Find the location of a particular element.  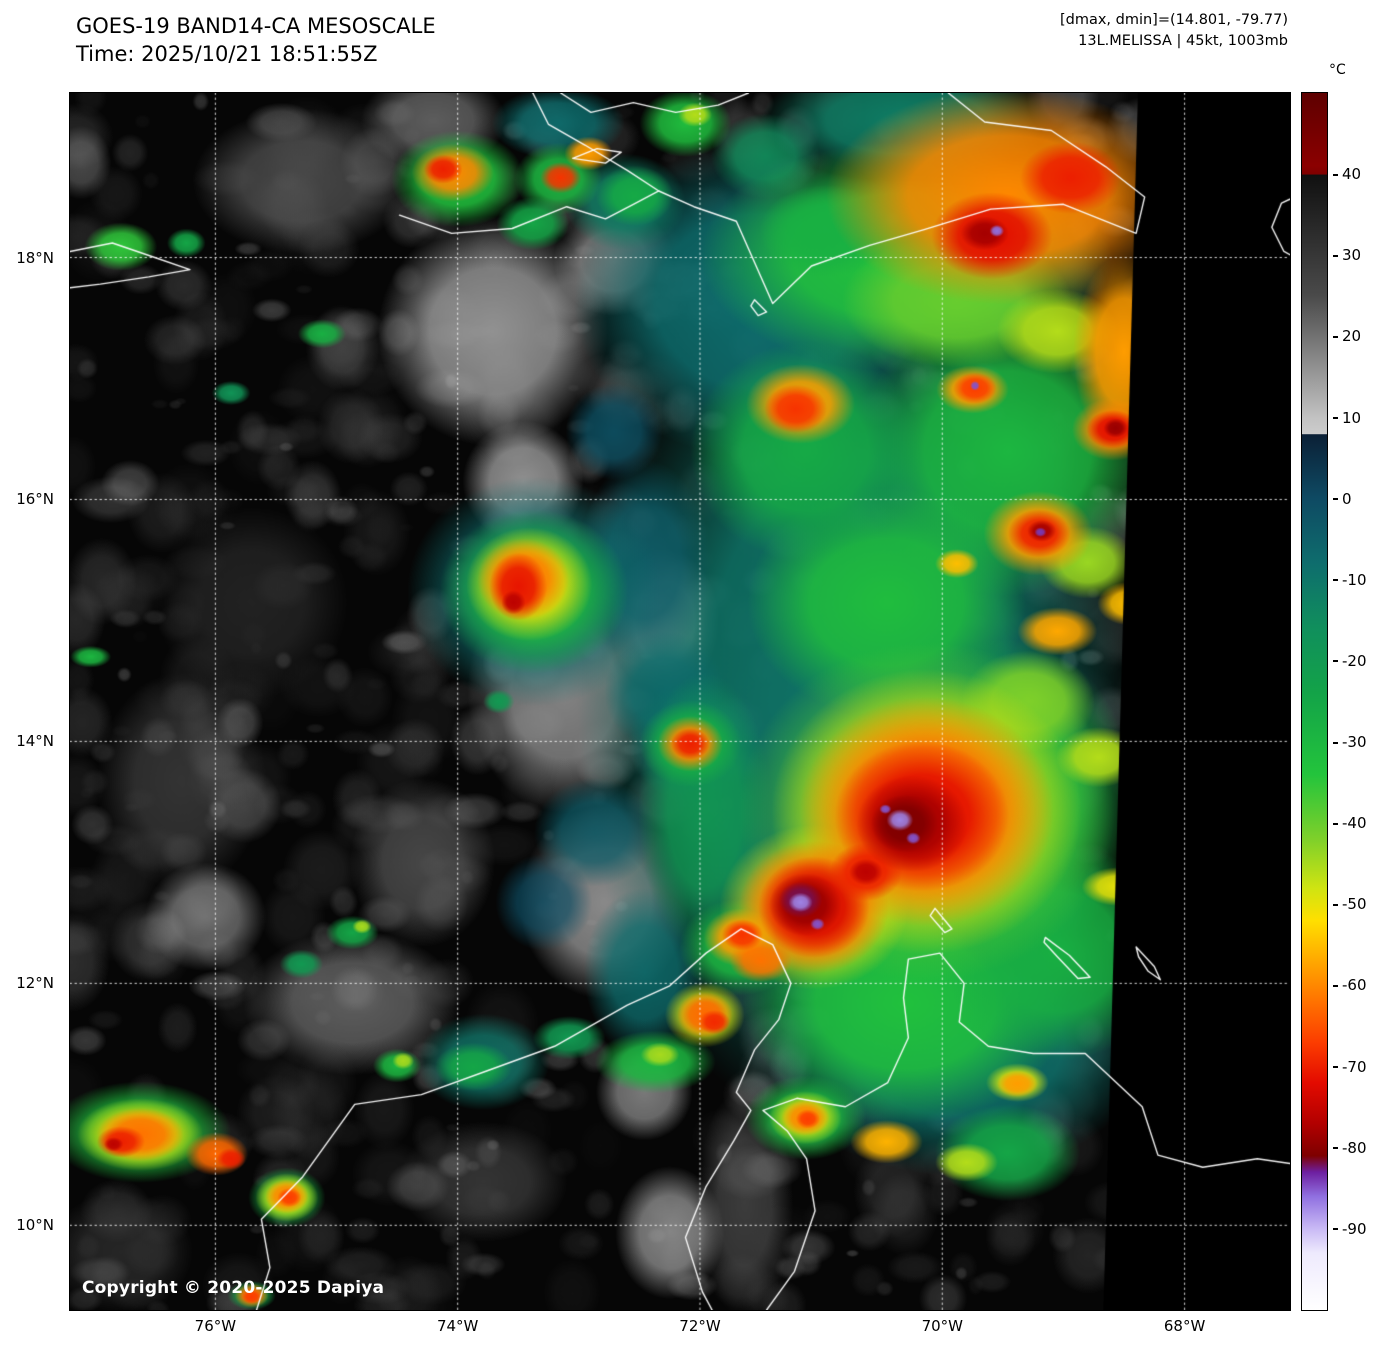

colorbar is located at coordinates (1314, 701).